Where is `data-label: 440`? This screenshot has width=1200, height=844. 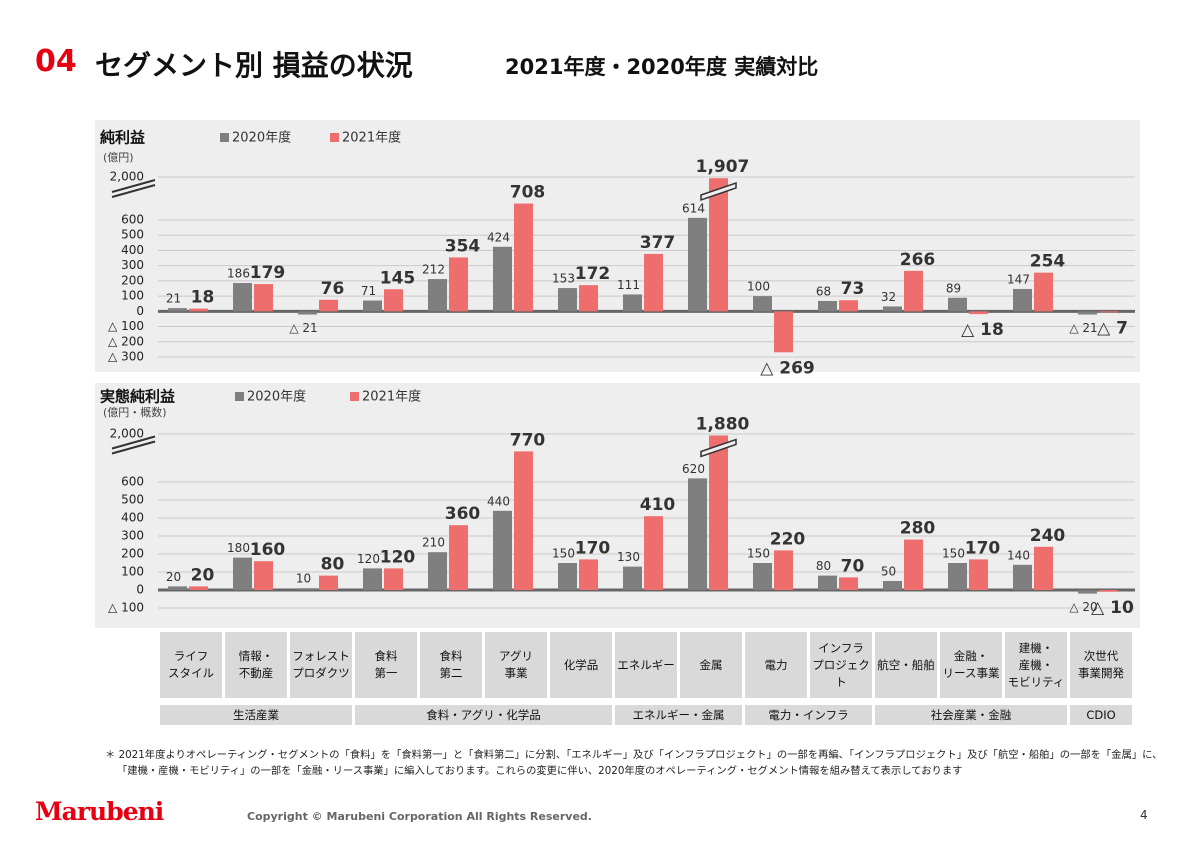
data-label: 440 is located at coordinates (498, 501).